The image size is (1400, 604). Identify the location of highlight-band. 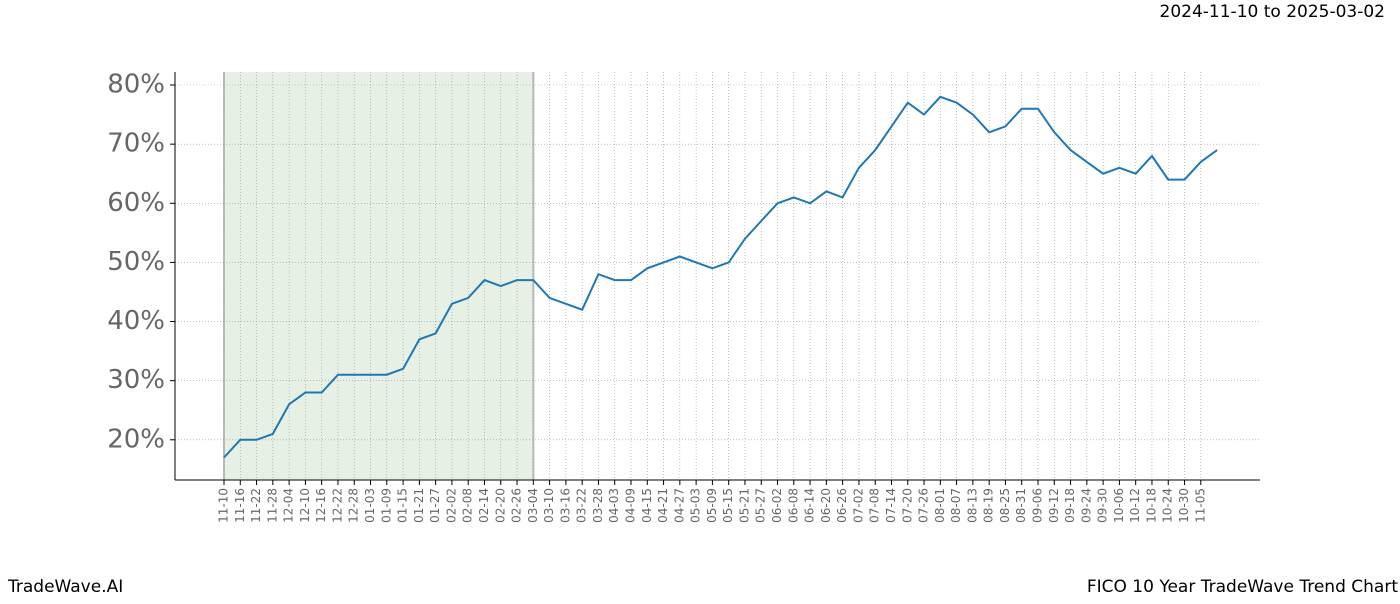
(379, 276).